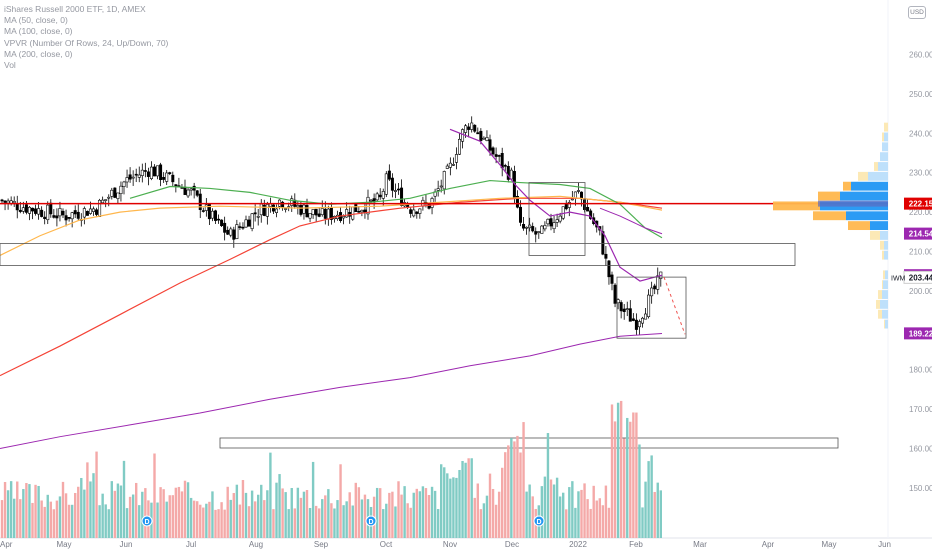 The height and width of the screenshot is (555, 932). Describe the element at coordinates (6, 544) in the screenshot. I see `x-tick-label: Apr` at that location.